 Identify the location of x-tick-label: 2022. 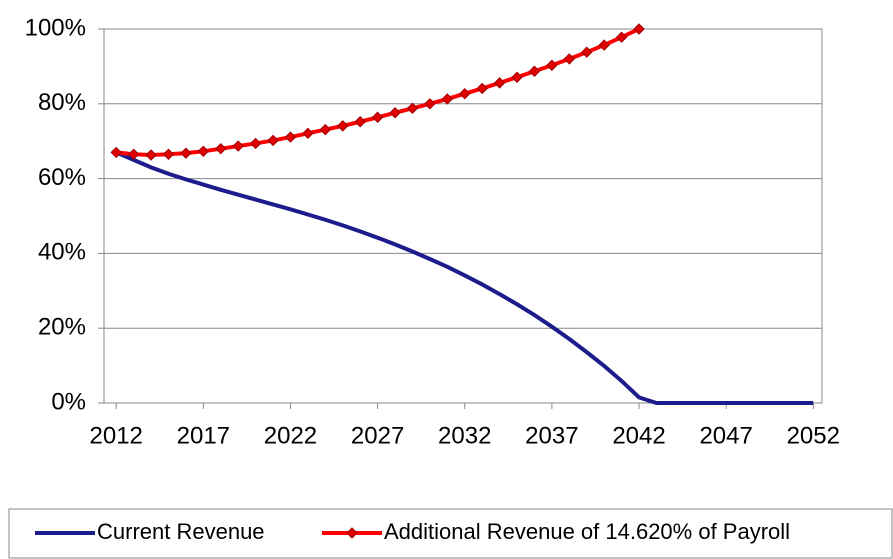
(290, 435).